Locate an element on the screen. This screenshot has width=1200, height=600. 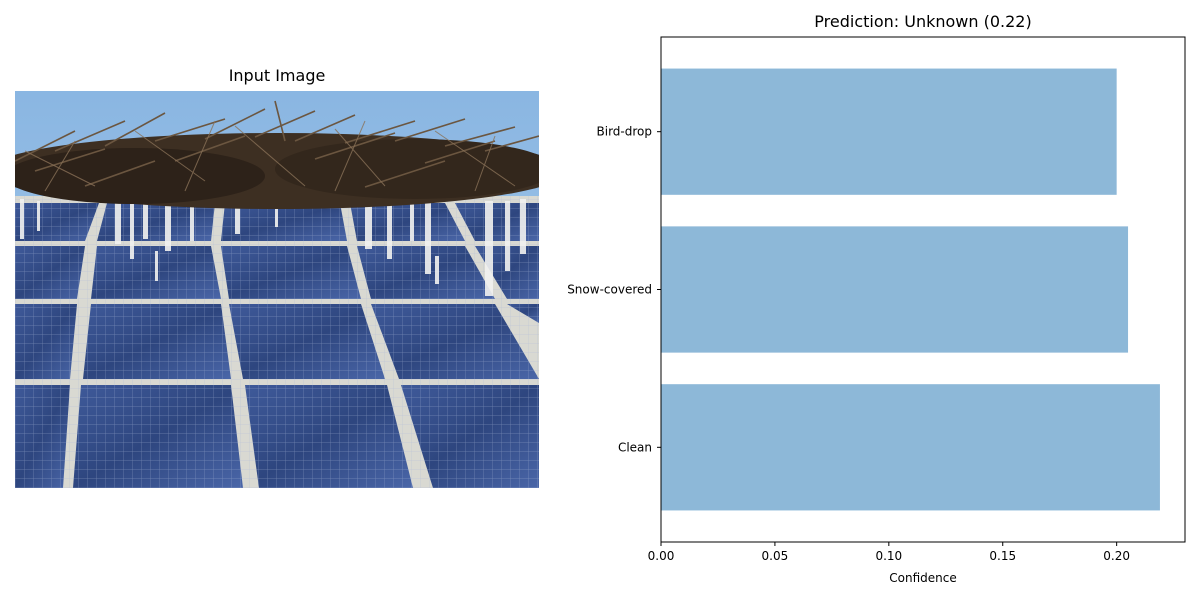
x-axis-label: Confidence is located at coordinates (922, 578).